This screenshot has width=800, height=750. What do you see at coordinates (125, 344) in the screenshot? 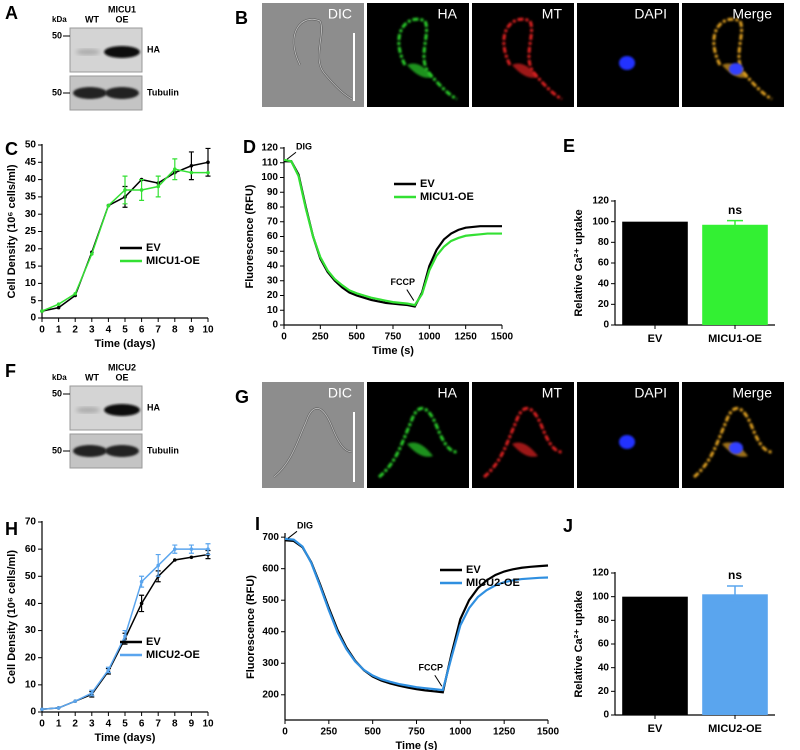
I see `x-axis-label: Time (days)` at bounding box center [125, 344].